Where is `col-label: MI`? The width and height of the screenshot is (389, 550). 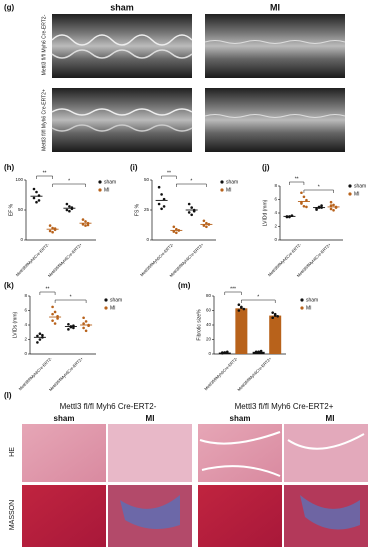 col-label: MI is located at coordinates (150, 418).